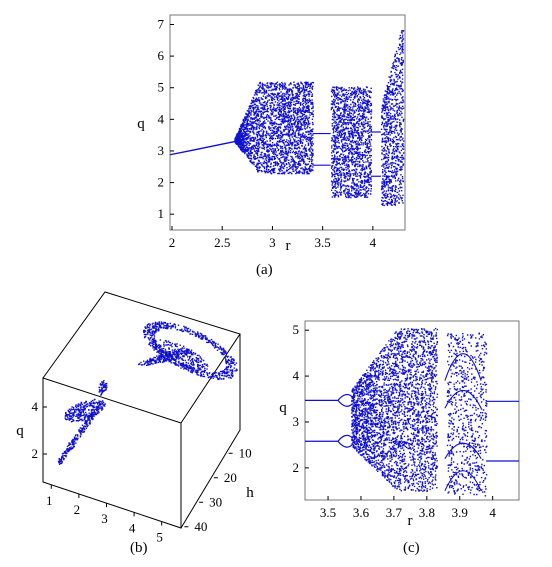 Image resolution: width=552 pixels, height=567 pixels. What do you see at coordinates (328, 512) in the screenshot?
I see `panel-c-xtick-label: 3.5` at bounding box center [328, 512].